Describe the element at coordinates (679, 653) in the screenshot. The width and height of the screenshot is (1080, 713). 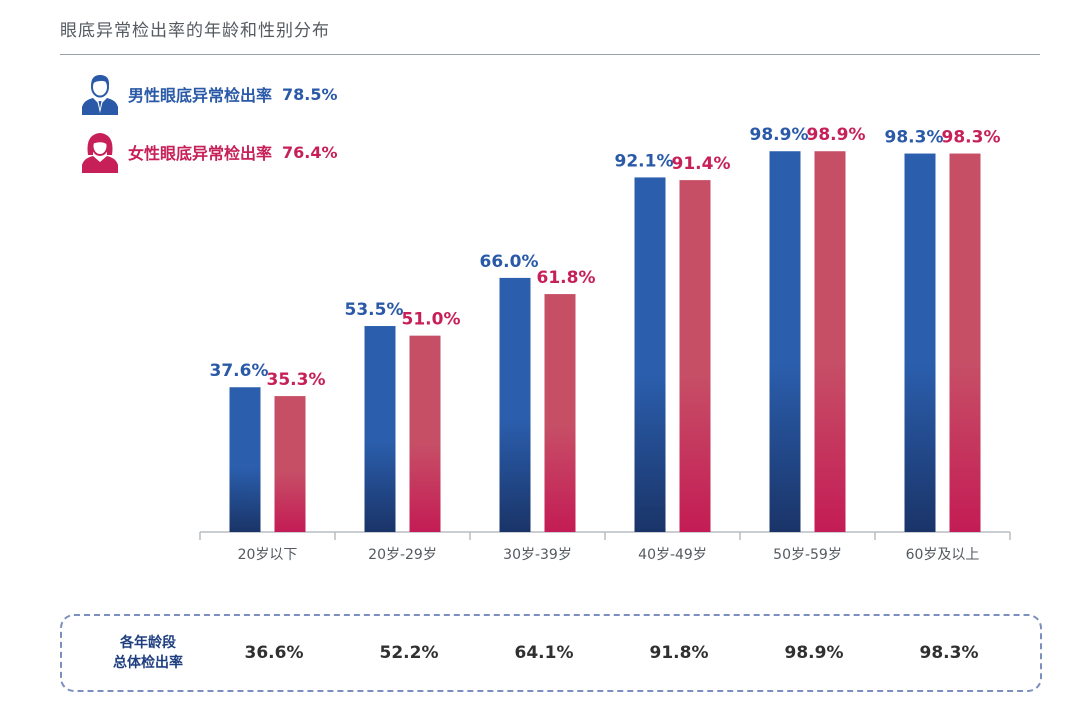
I see `summary-value: 91.8%` at that location.